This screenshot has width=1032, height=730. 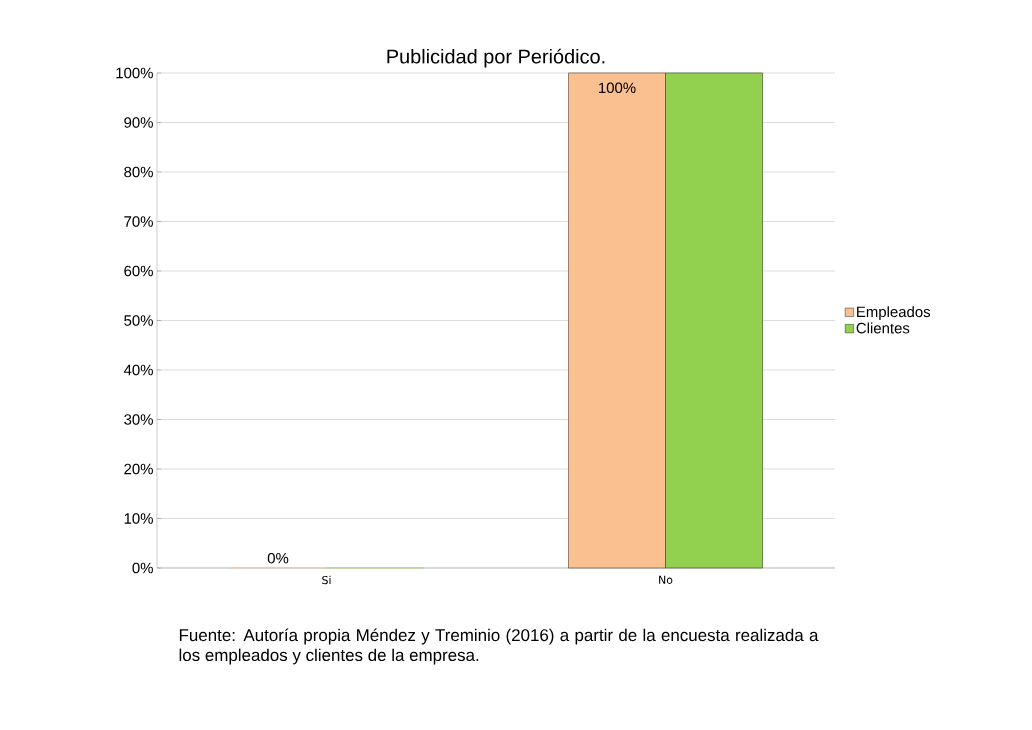 I want to click on chart-title: Publicidad por Periódico., so click(x=496, y=58).